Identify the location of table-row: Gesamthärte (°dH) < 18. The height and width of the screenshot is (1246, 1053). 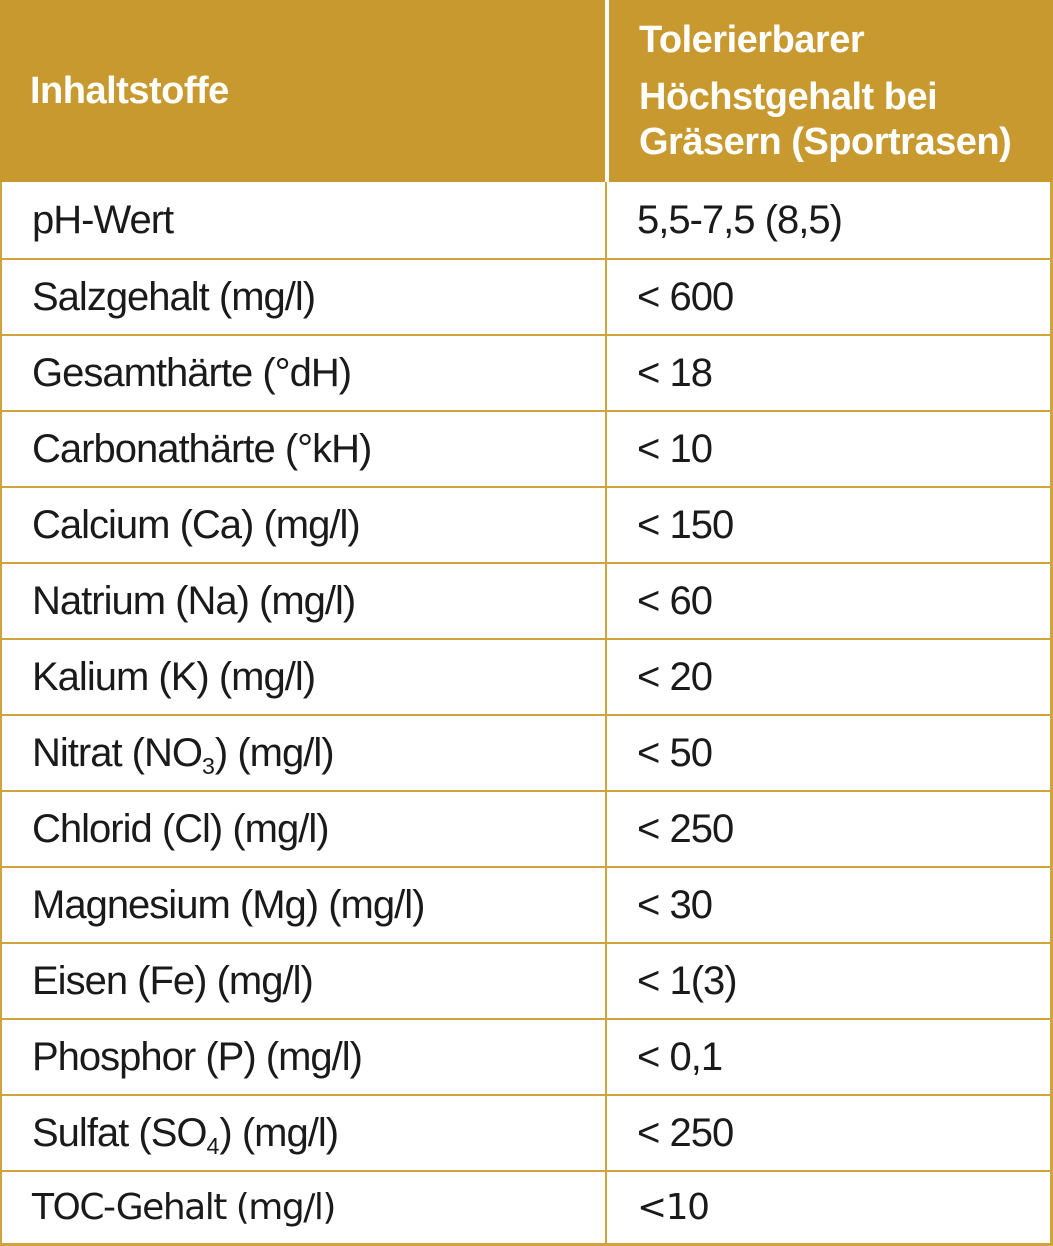
(526, 372).